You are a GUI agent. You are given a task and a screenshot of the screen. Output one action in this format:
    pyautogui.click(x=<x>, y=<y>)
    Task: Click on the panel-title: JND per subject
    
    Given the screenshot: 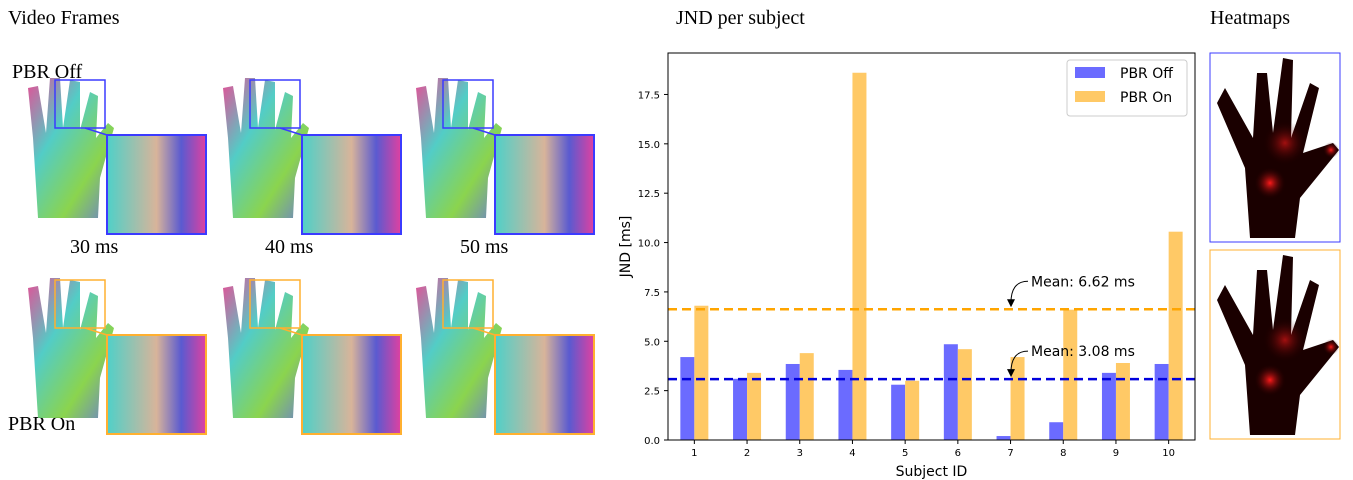 What is the action you would take?
    pyautogui.click(x=740, y=18)
    